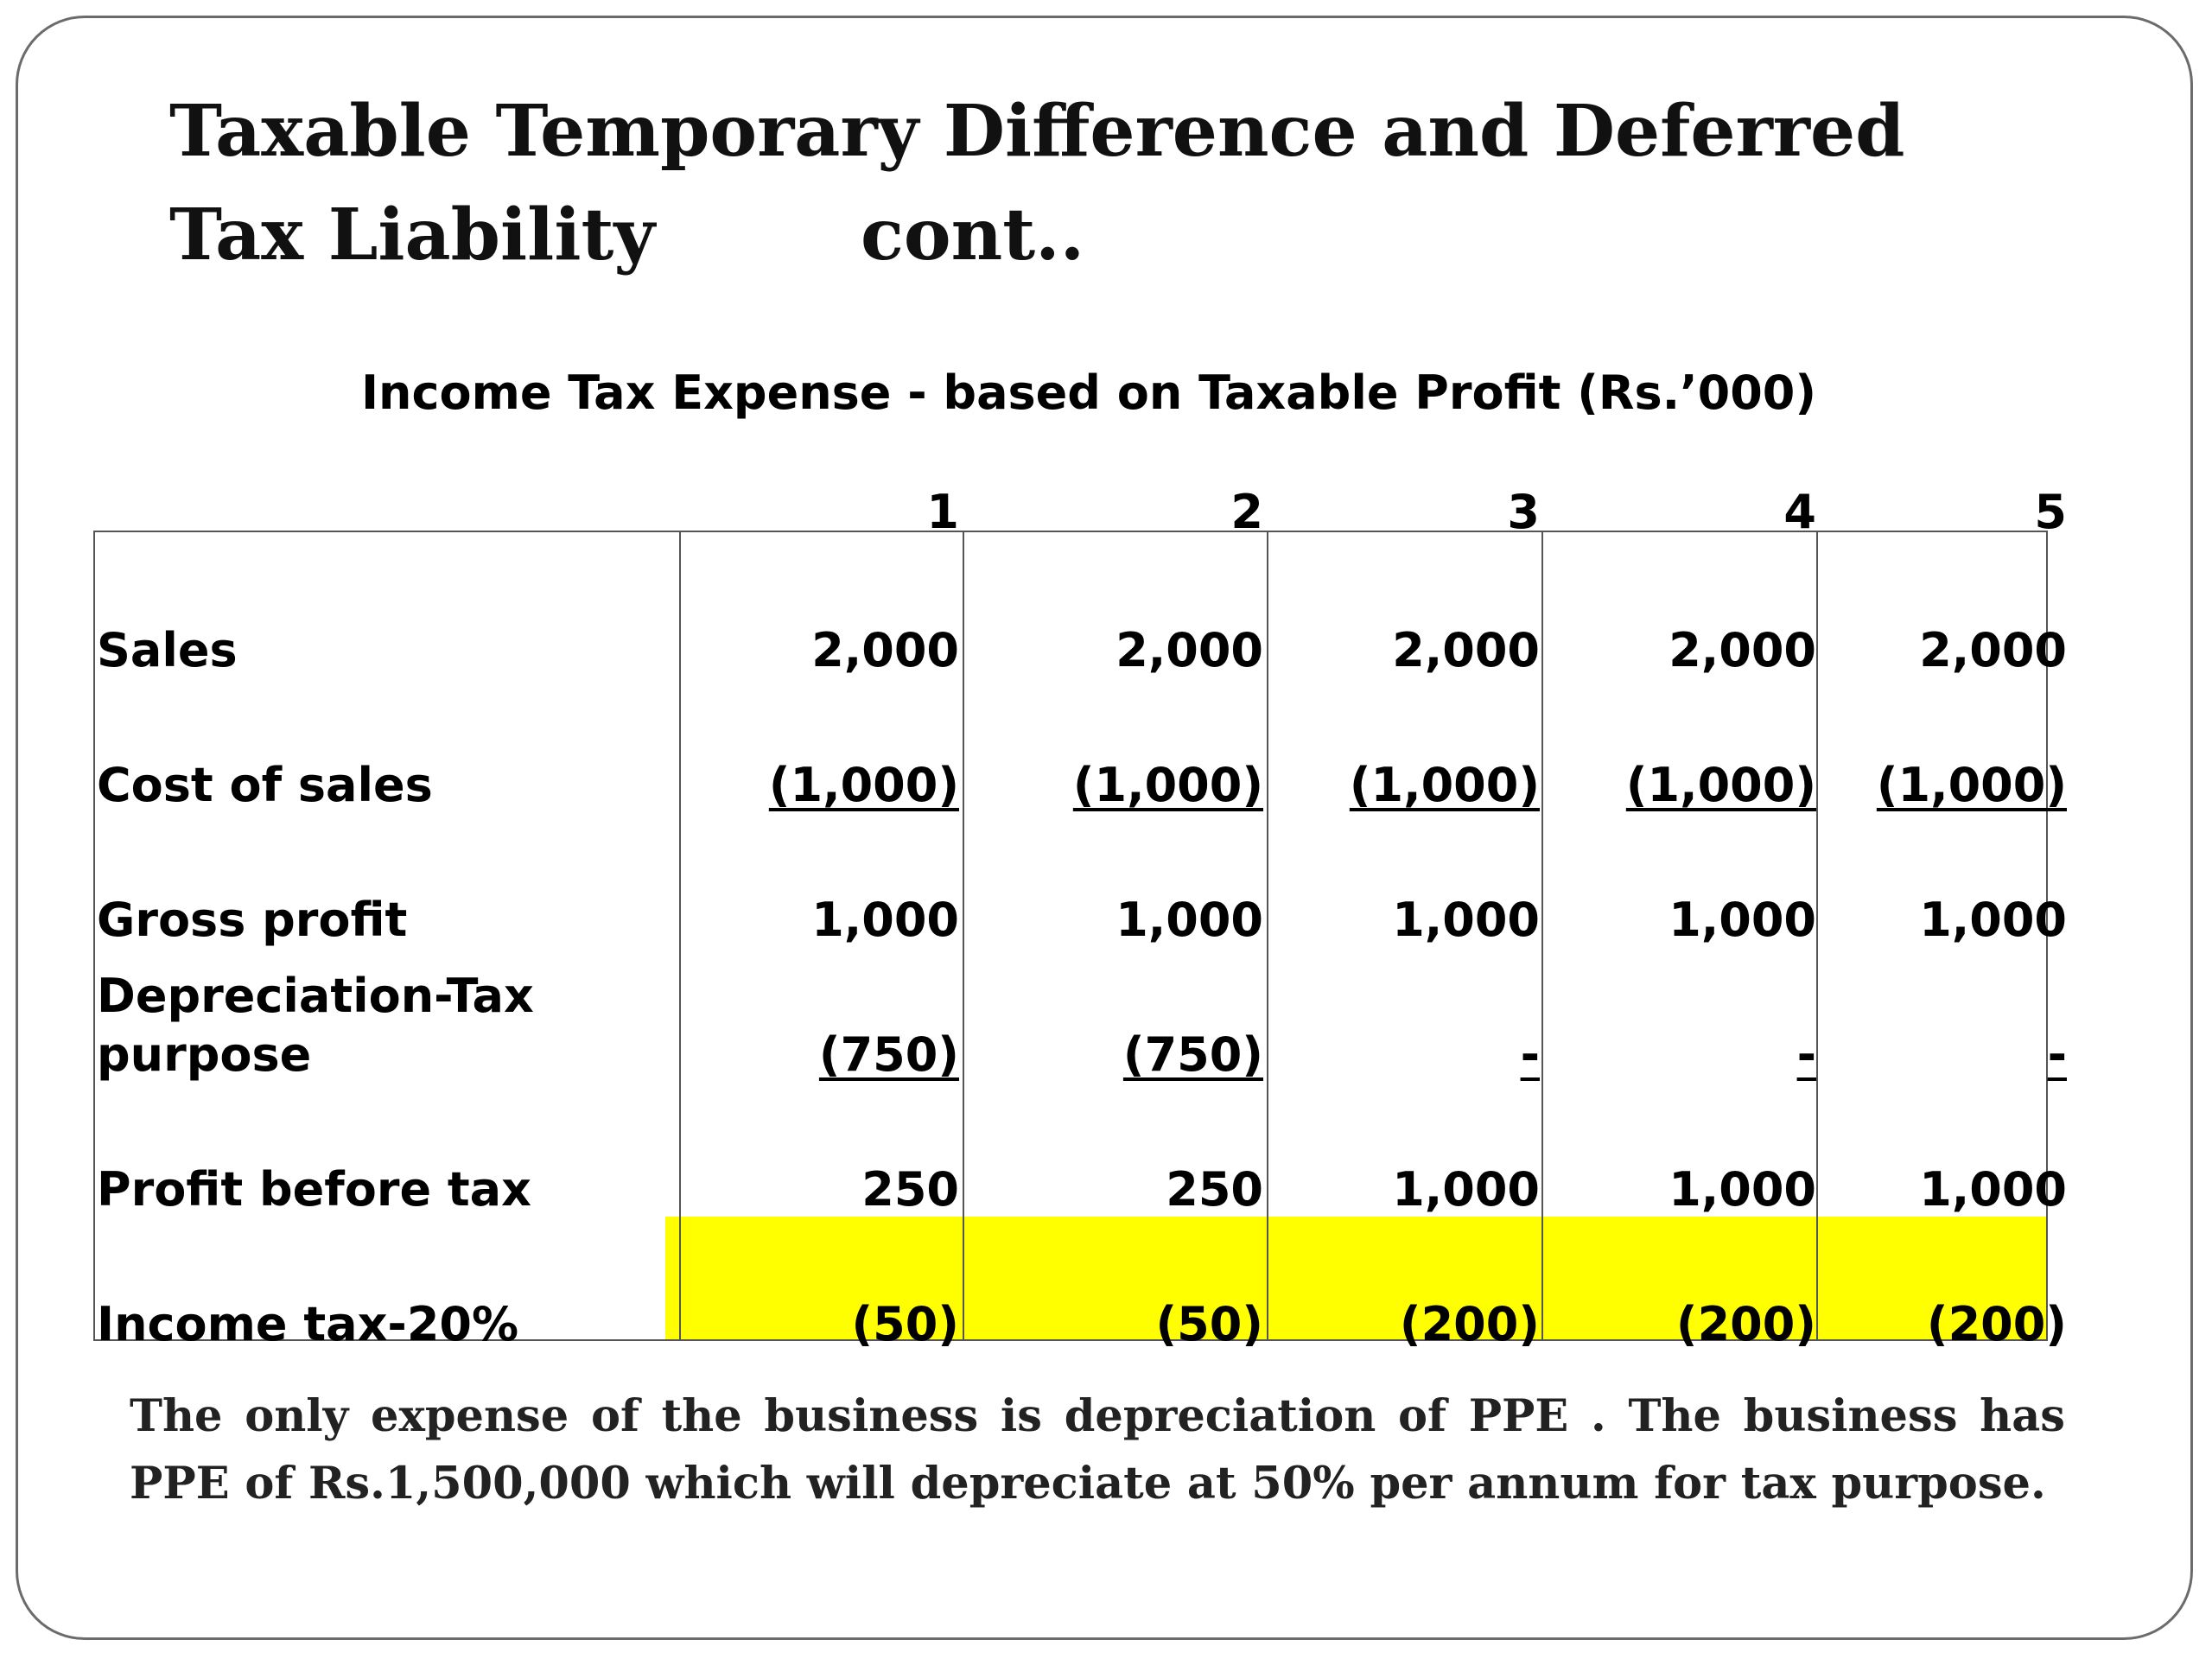  What do you see at coordinates (1469, 1324) in the screenshot?
I see `cell-income-tax-y3: (200)` at bounding box center [1469, 1324].